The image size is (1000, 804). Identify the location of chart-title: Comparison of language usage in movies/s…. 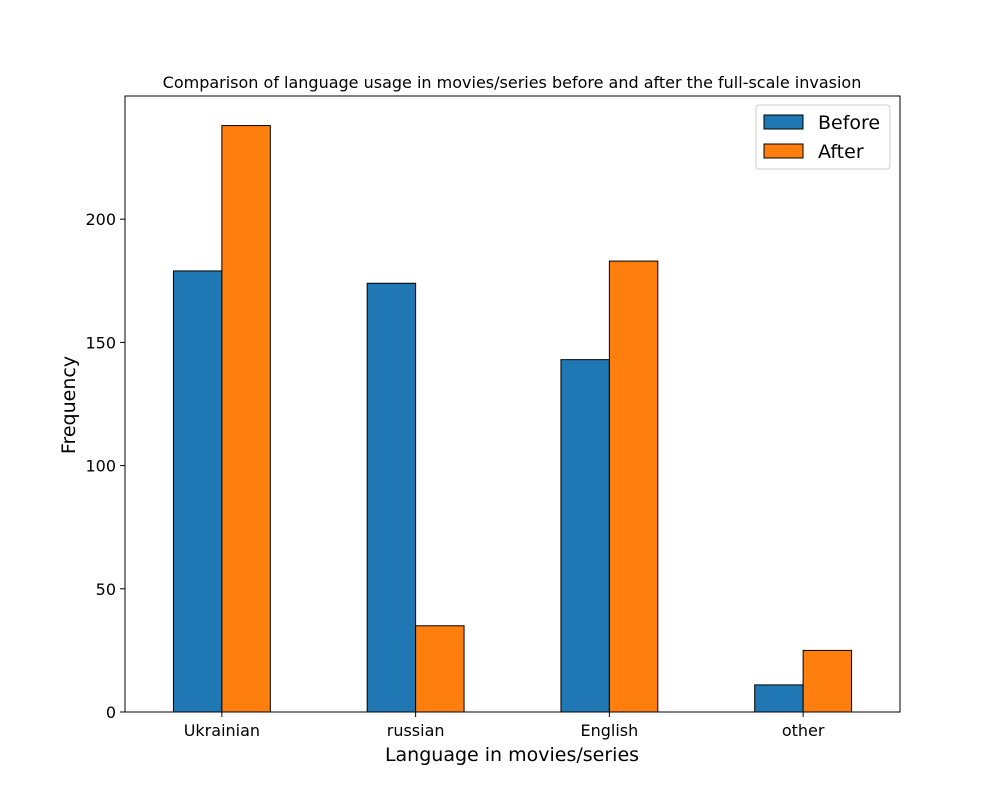
(512, 82).